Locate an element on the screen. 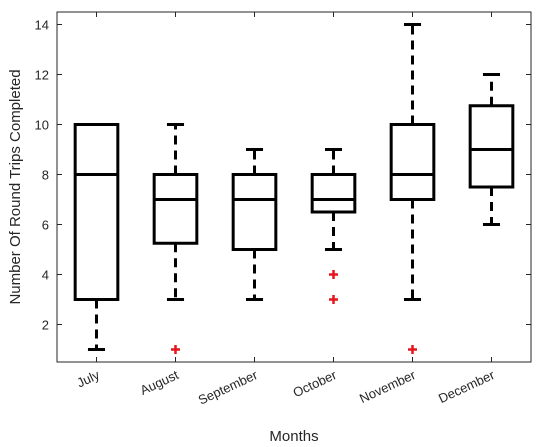 The width and height of the screenshot is (550, 447). x-tick-label: August is located at coordinates (159, 382).